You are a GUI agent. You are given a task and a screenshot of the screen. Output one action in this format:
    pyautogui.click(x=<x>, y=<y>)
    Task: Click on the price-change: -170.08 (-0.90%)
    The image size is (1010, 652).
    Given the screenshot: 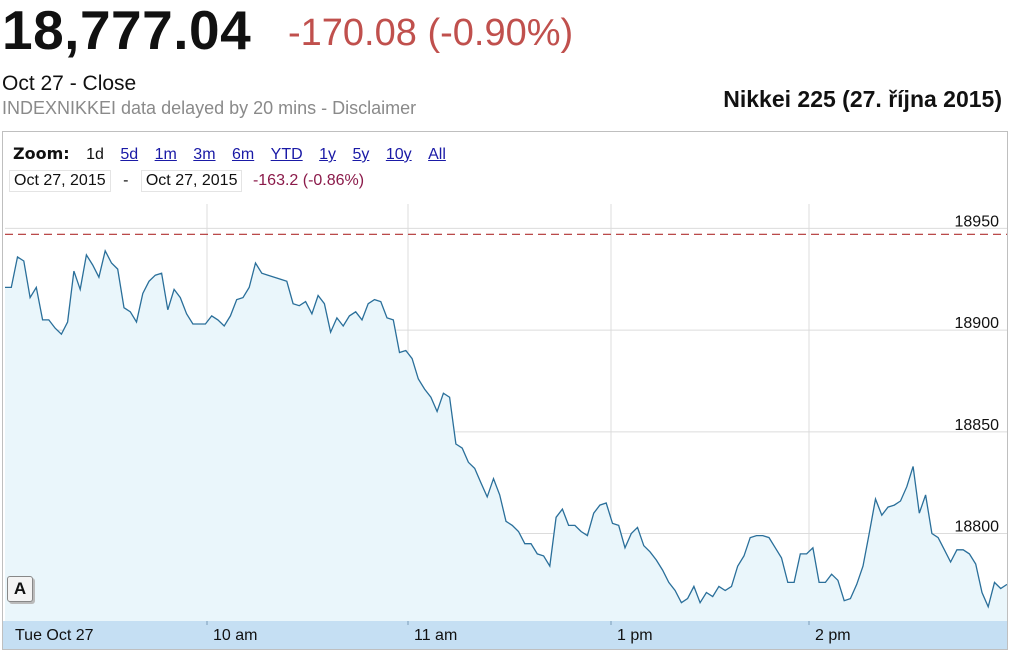 What is the action you would take?
    pyautogui.click(x=431, y=33)
    